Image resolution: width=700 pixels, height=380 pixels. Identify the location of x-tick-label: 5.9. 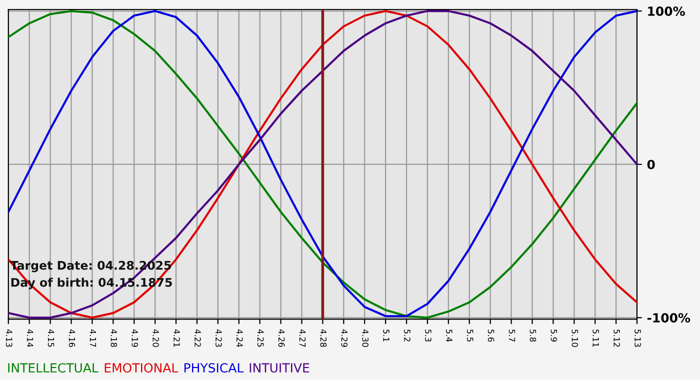
(554, 336).